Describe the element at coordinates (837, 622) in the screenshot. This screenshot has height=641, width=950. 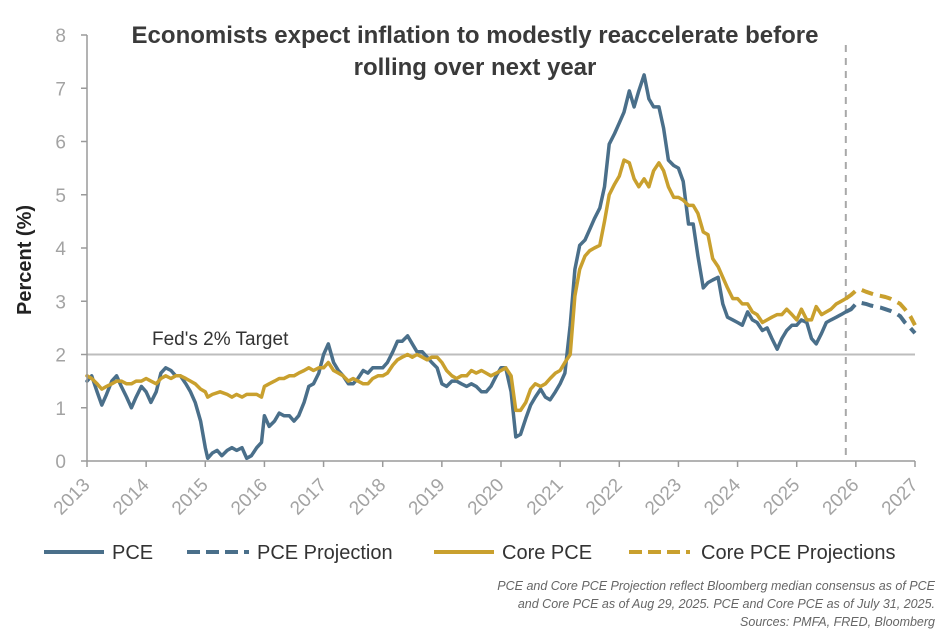
I see `footnote-line-3: Sources: PMFA, FRED, Bloomberg` at that location.